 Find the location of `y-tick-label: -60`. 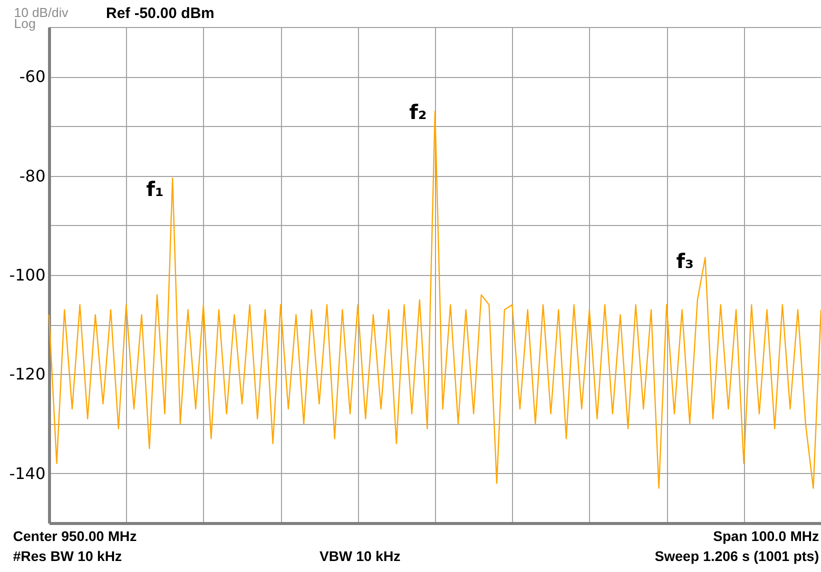

y-tick-label: -60 is located at coordinates (32, 76).